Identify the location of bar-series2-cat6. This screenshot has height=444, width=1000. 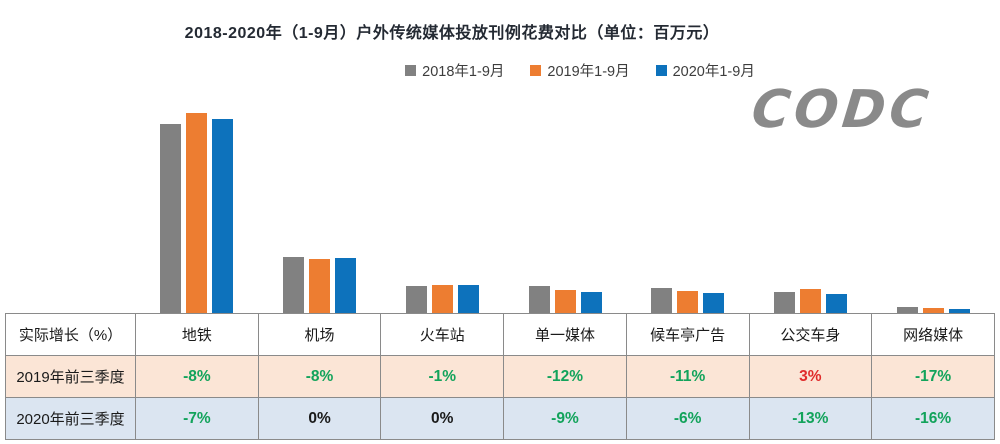
(960, 311).